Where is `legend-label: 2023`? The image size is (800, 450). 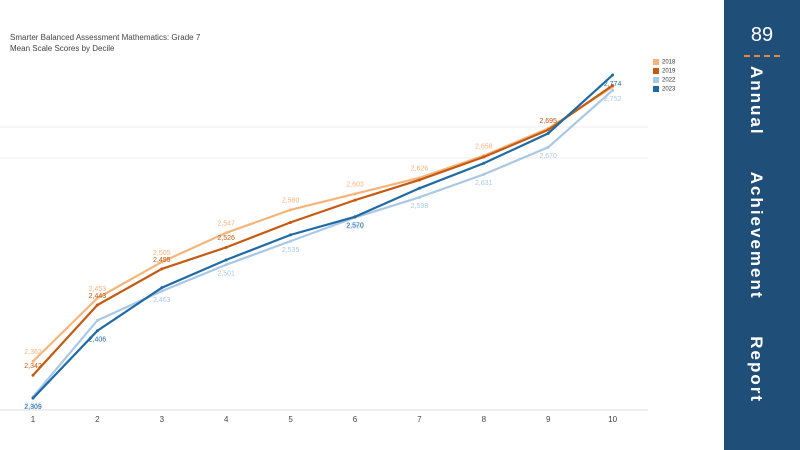 legend-label: 2023 is located at coordinates (669, 90).